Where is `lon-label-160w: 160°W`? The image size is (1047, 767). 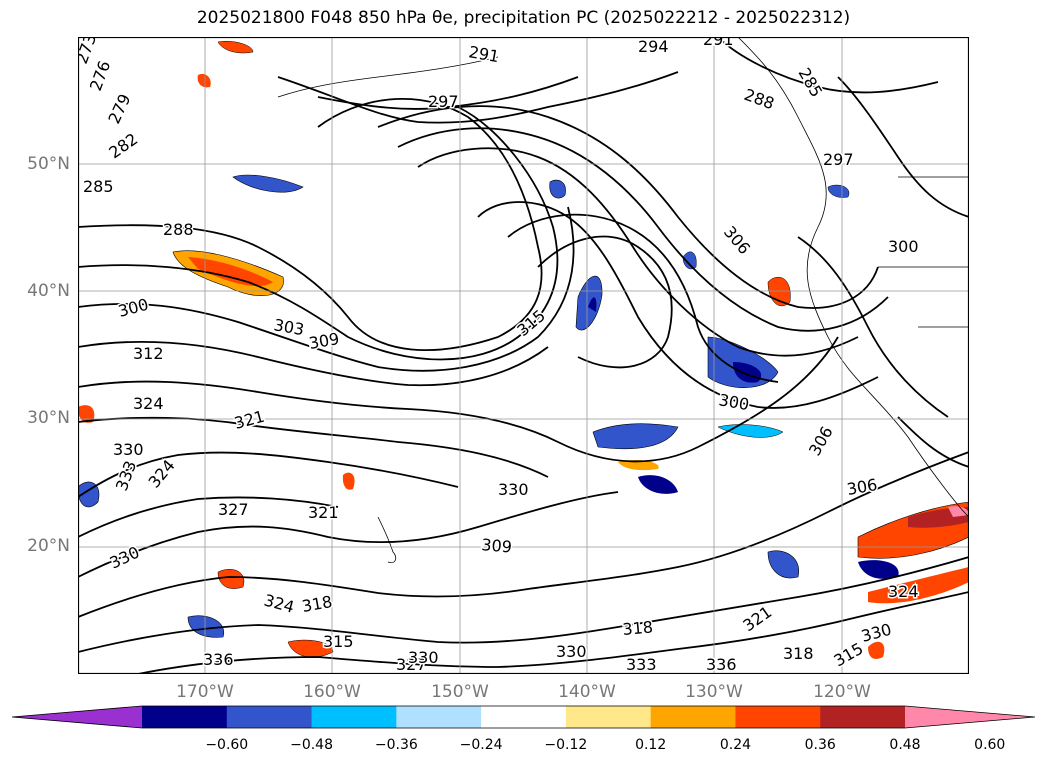 lon-label-160w: 160°W is located at coordinates (332, 692).